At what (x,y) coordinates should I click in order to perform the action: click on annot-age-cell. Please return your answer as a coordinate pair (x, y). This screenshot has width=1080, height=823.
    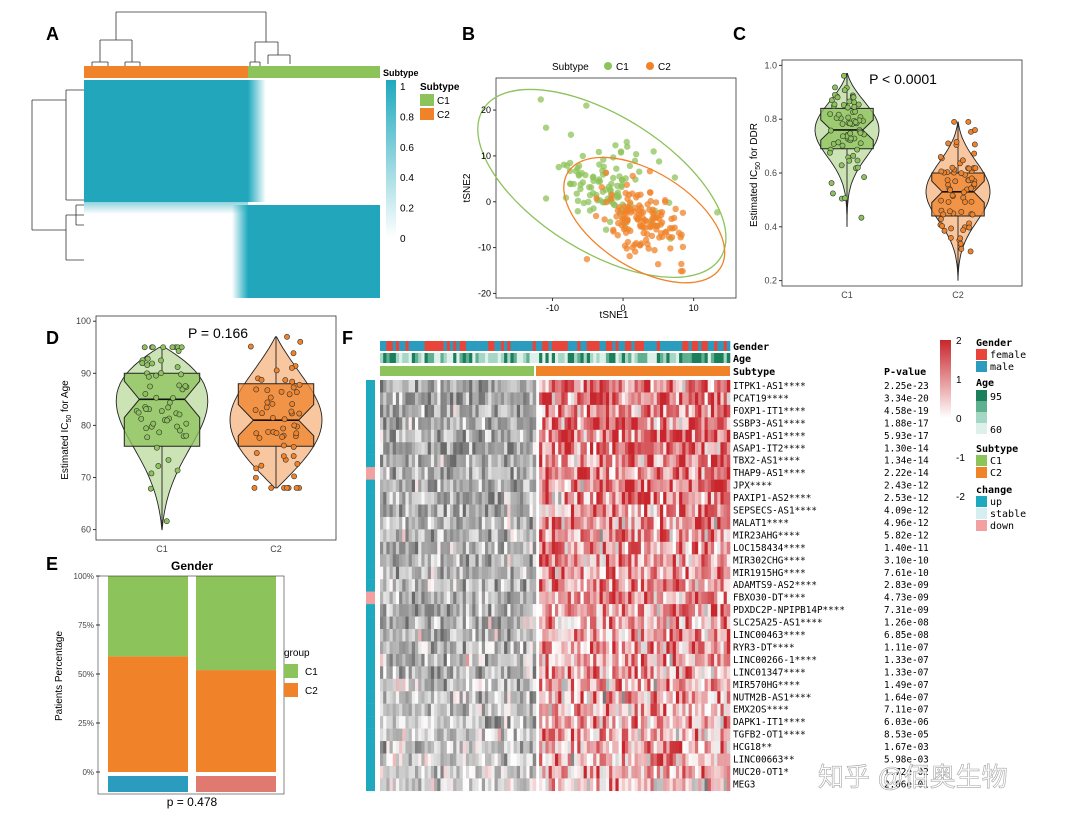
    Looking at the image, I should click on (553, 358).